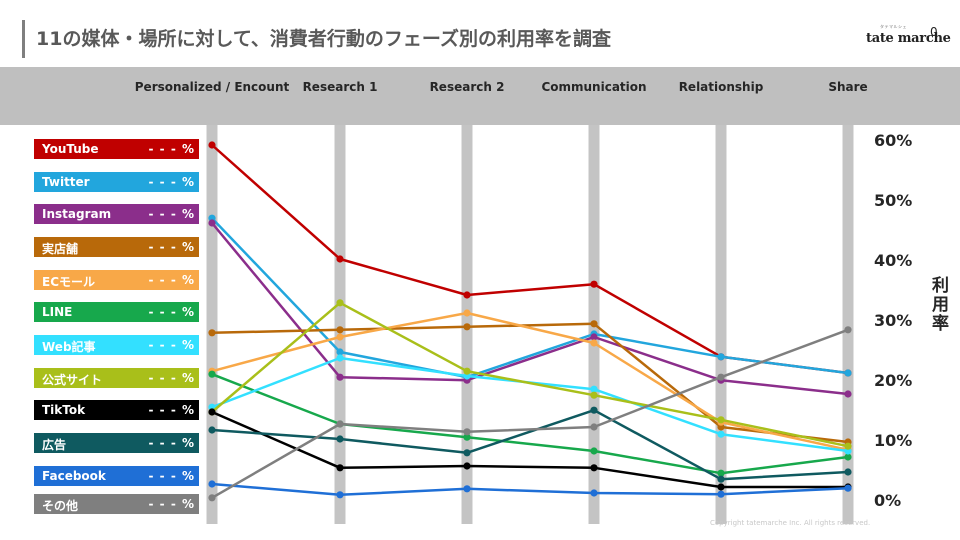 The width and height of the screenshot is (960, 540). Describe the element at coordinates (908, 38) in the screenshot. I see `logo-wordmark: tate marche` at that location.